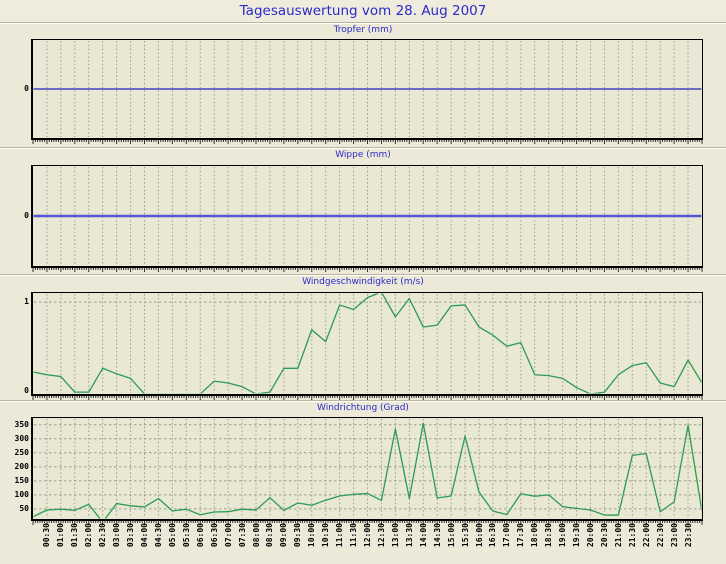 The height and width of the screenshot is (564, 726). What do you see at coordinates (228, 535) in the screenshot?
I see `x-tick-label: 07:00` at bounding box center [228, 535].